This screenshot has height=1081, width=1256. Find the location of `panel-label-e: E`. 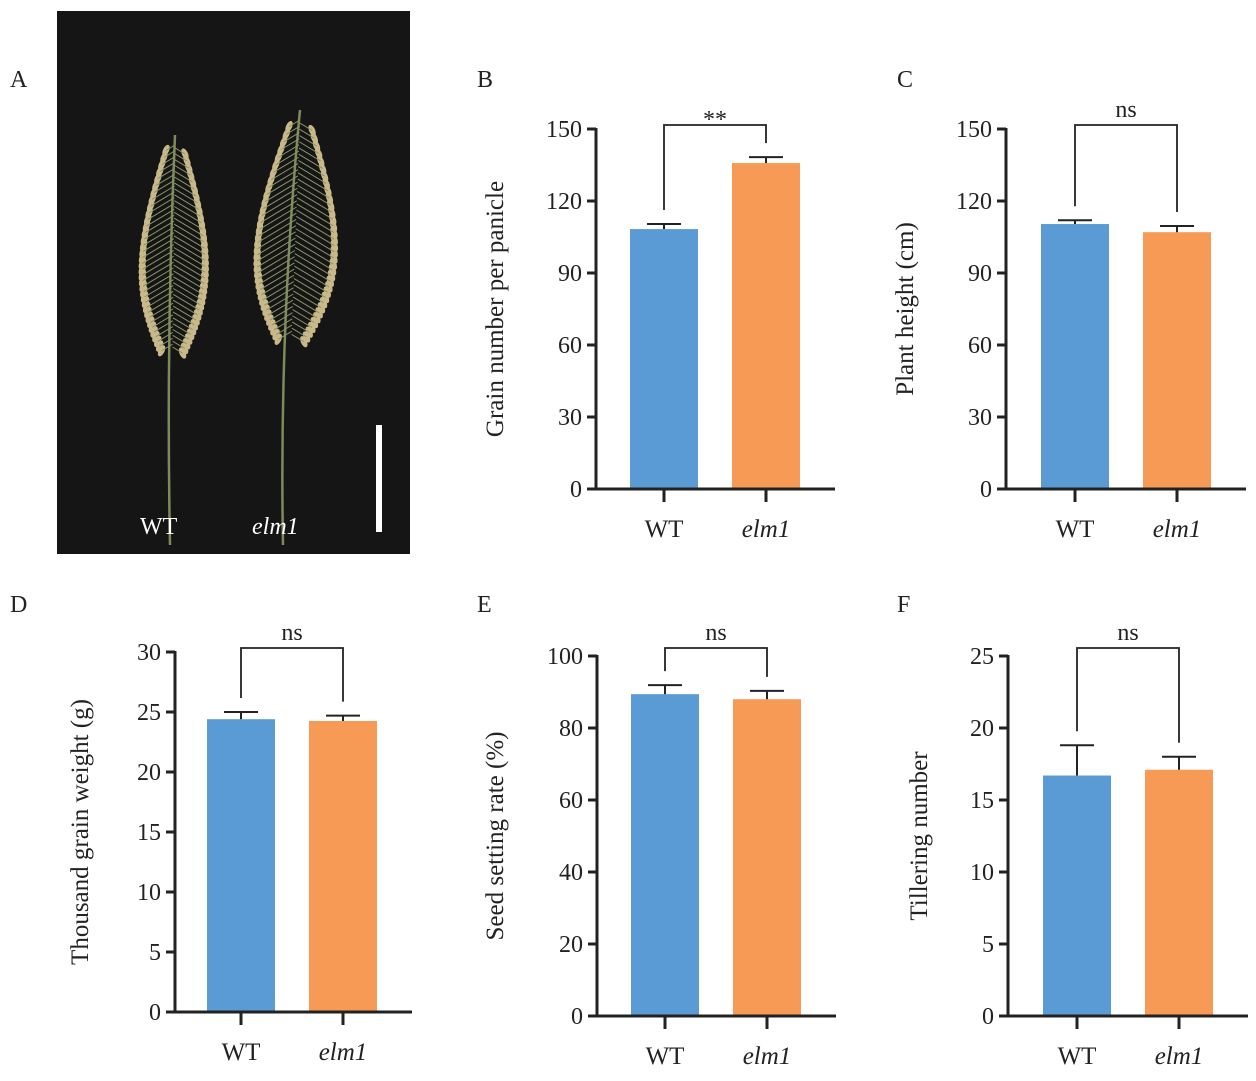

panel-label-e: E is located at coordinates (484, 605).